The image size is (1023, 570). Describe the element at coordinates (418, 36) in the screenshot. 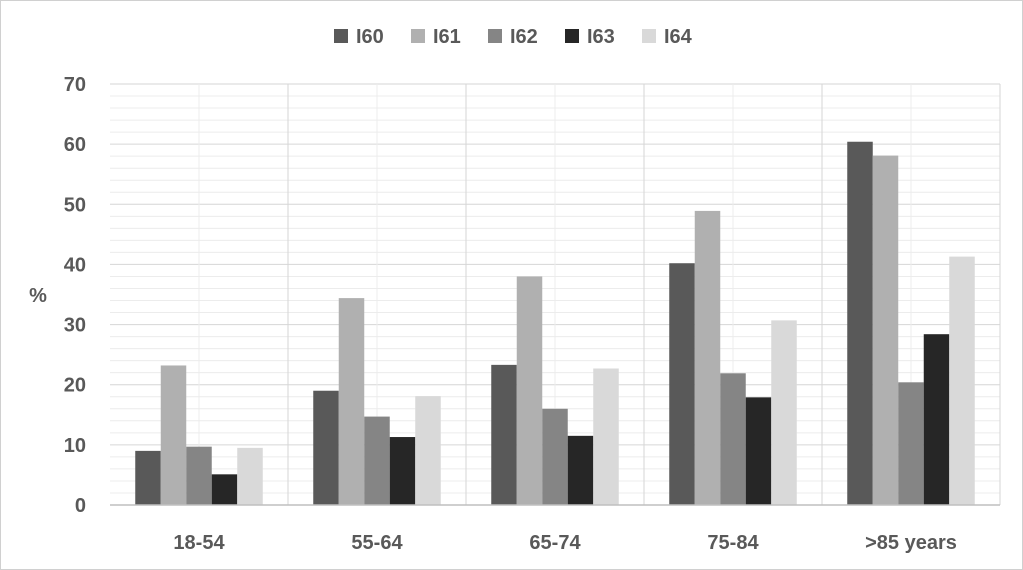

I see `legend-swatch-i61` at that location.